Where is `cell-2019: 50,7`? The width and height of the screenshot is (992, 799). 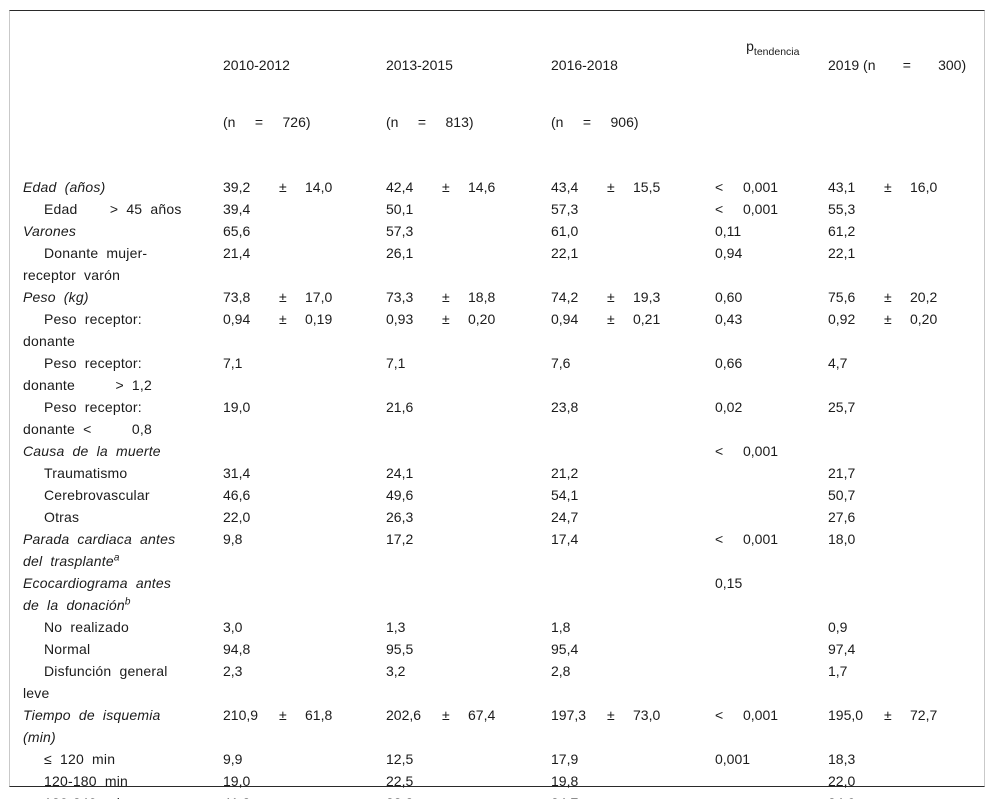
cell-2019: 50,7 is located at coordinates (842, 495).